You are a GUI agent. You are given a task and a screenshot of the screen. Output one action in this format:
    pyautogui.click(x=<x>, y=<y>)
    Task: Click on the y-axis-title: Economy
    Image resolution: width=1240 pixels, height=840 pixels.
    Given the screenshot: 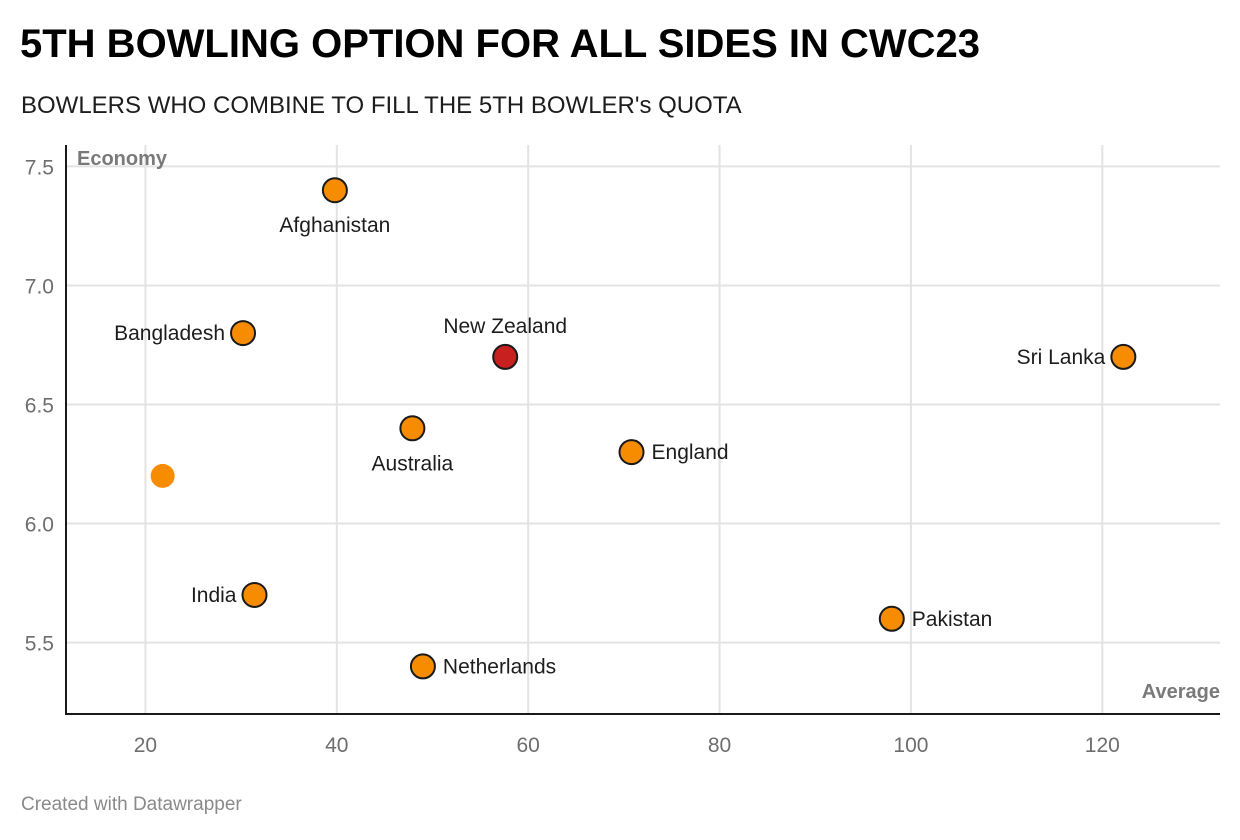 What is the action you would take?
    pyautogui.click(x=122, y=159)
    